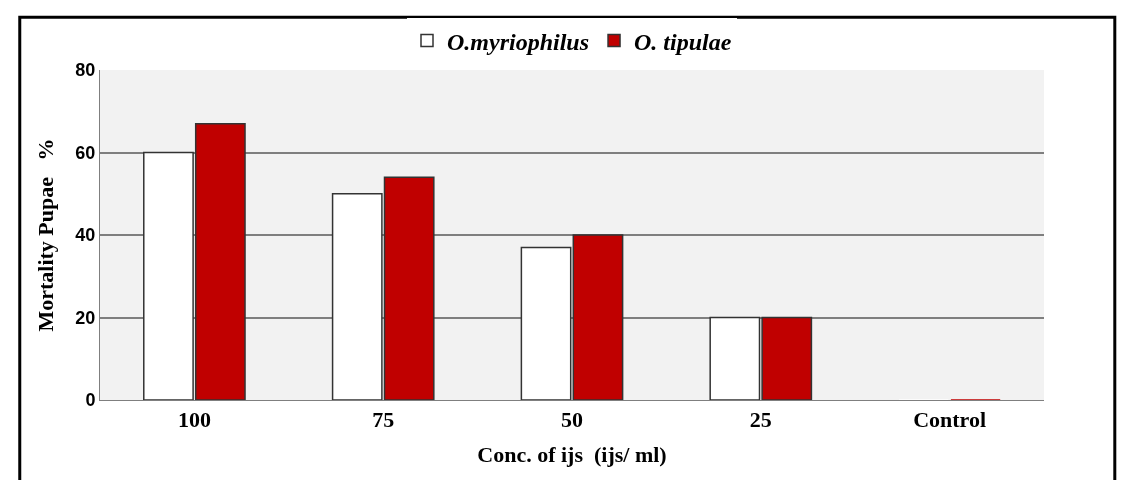 The width and height of the screenshot is (1134, 480). Describe the element at coordinates (518, 41) in the screenshot. I see `legend-label: O.myriophilus` at that location.